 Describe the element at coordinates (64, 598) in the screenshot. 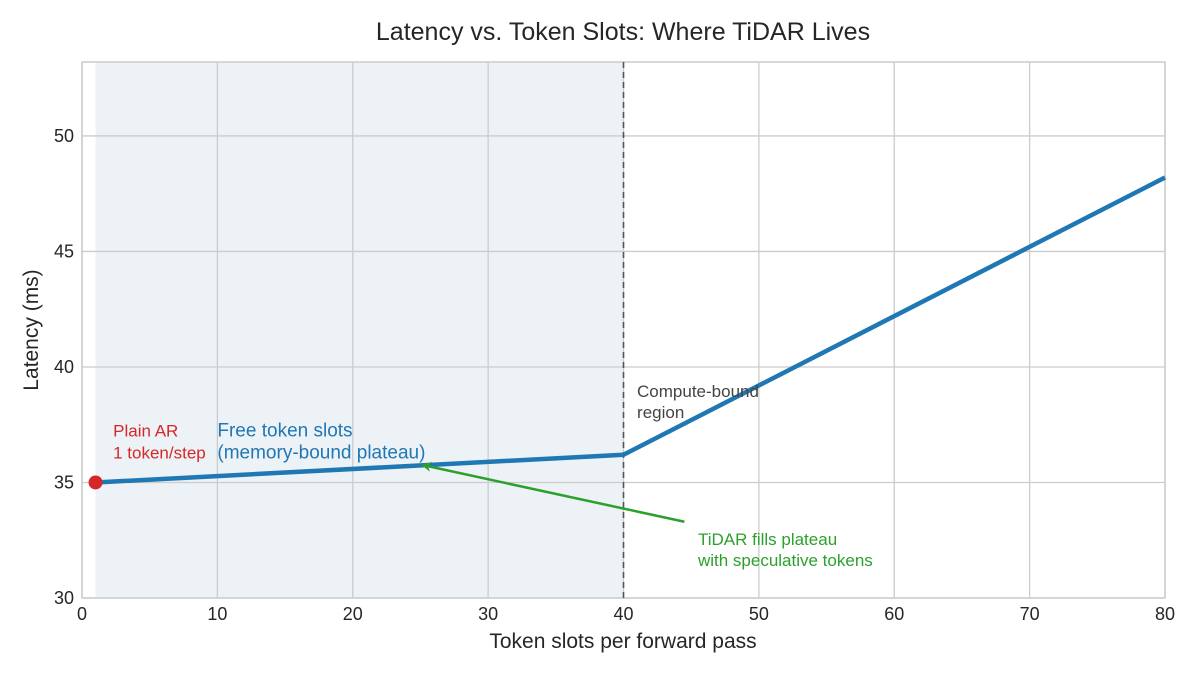

I see `y-tick-label: 30` at that location.